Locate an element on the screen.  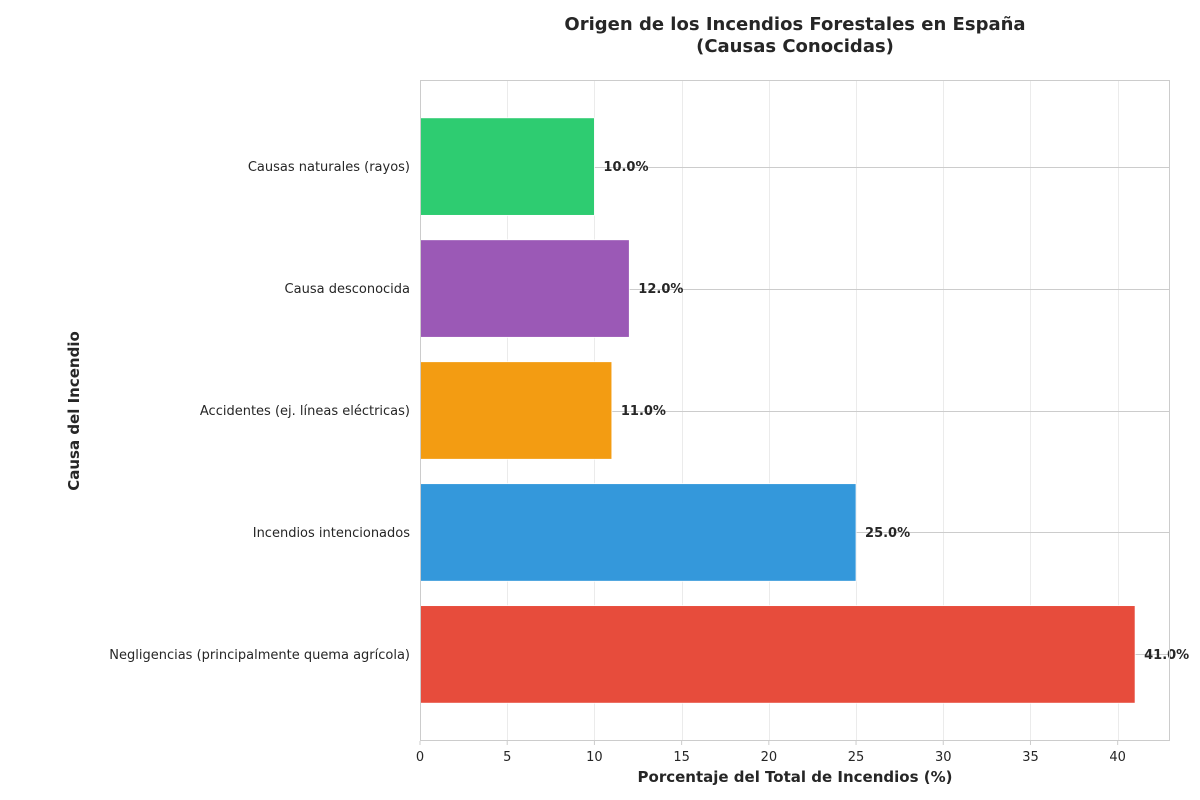
x-tick-label: 35 is located at coordinates (1030, 757).